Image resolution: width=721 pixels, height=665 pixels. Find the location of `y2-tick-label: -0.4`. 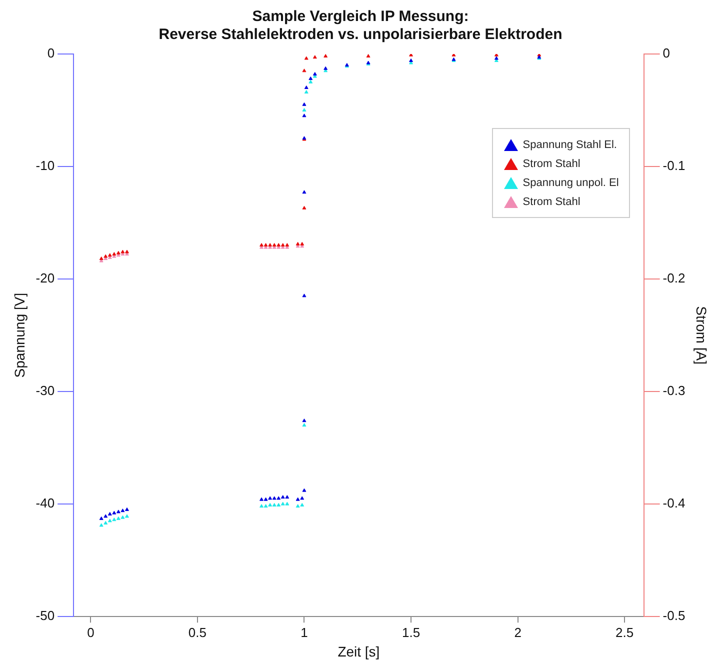

y2-tick-label: -0.4 is located at coordinates (674, 503).